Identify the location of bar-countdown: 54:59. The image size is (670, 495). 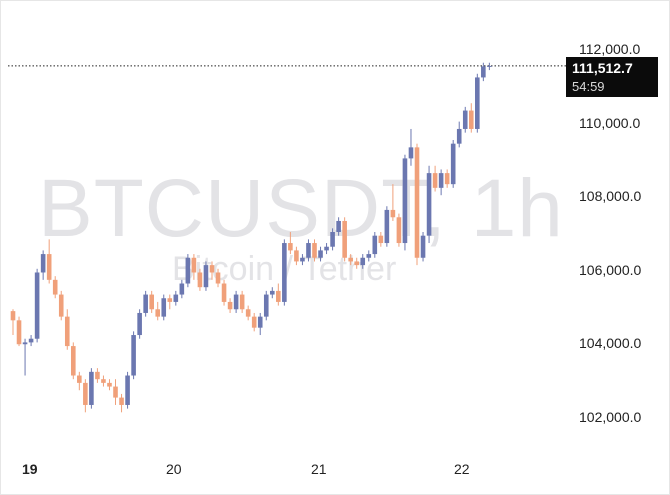
(588, 86).